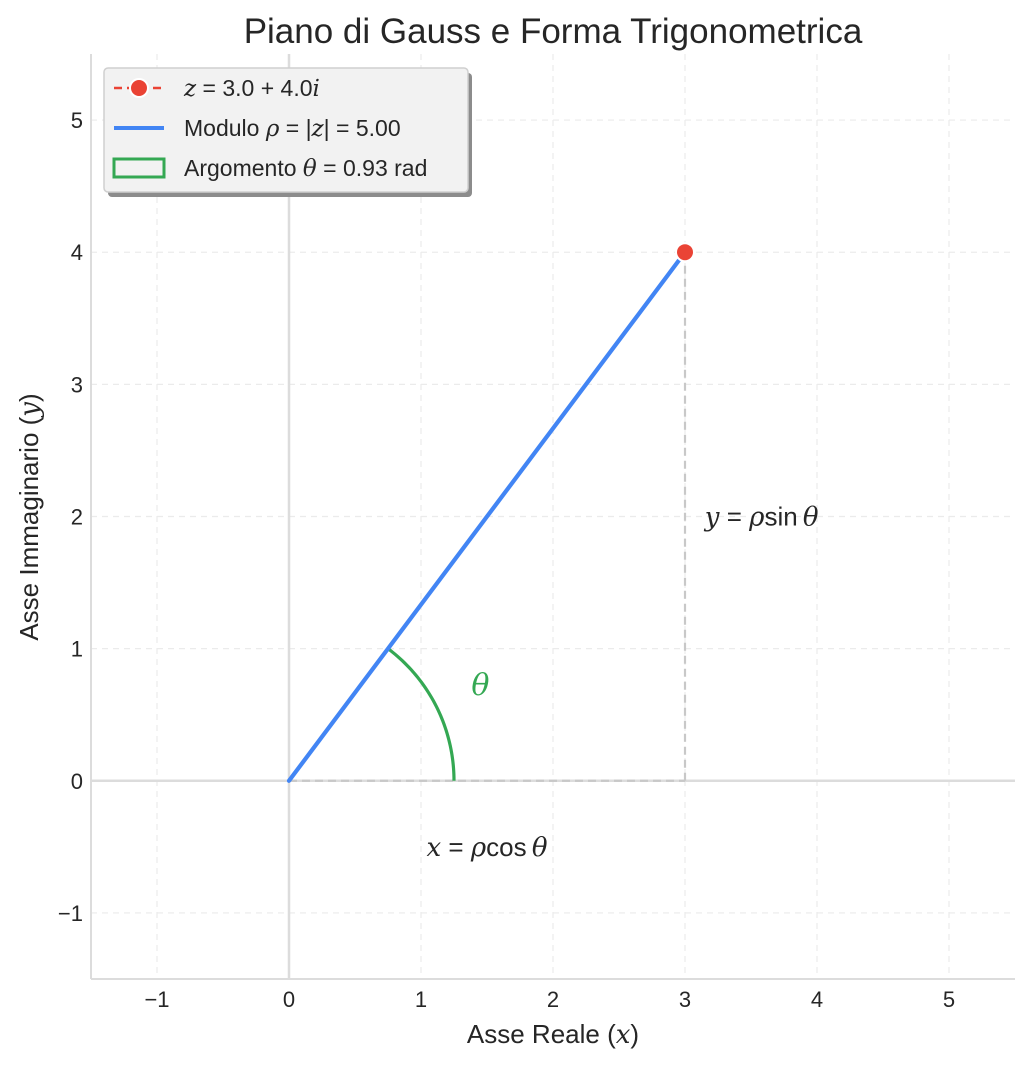 The image size is (1030, 1066). I want to click on x-axis-label: Asse Reale (x), so click(553, 1034).